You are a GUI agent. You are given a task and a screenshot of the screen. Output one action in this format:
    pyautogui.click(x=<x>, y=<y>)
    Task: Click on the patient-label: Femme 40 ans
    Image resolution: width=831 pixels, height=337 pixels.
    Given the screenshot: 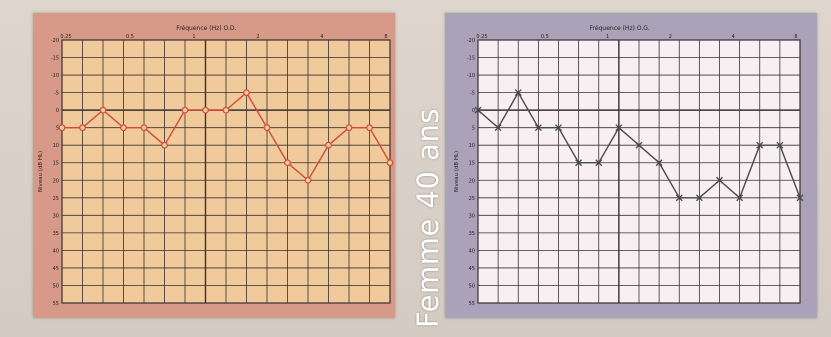 What is the action you would take?
    pyautogui.click(x=428, y=218)
    